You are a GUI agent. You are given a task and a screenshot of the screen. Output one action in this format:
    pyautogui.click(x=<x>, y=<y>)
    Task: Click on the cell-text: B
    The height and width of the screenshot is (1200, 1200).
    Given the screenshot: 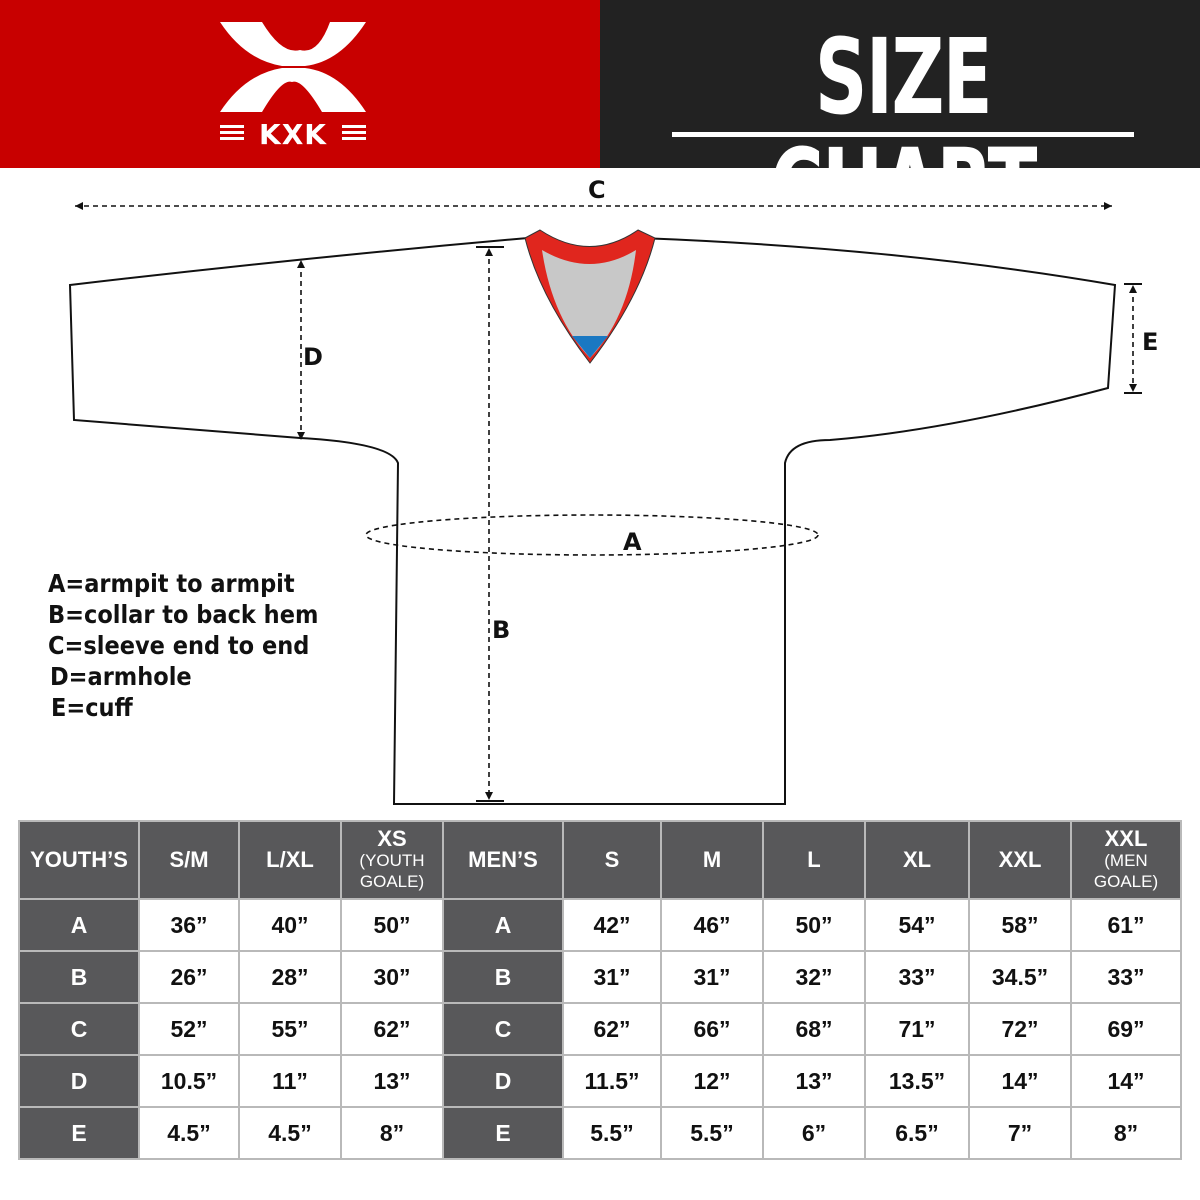 What is the action you would take?
    pyautogui.click(x=503, y=976)
    